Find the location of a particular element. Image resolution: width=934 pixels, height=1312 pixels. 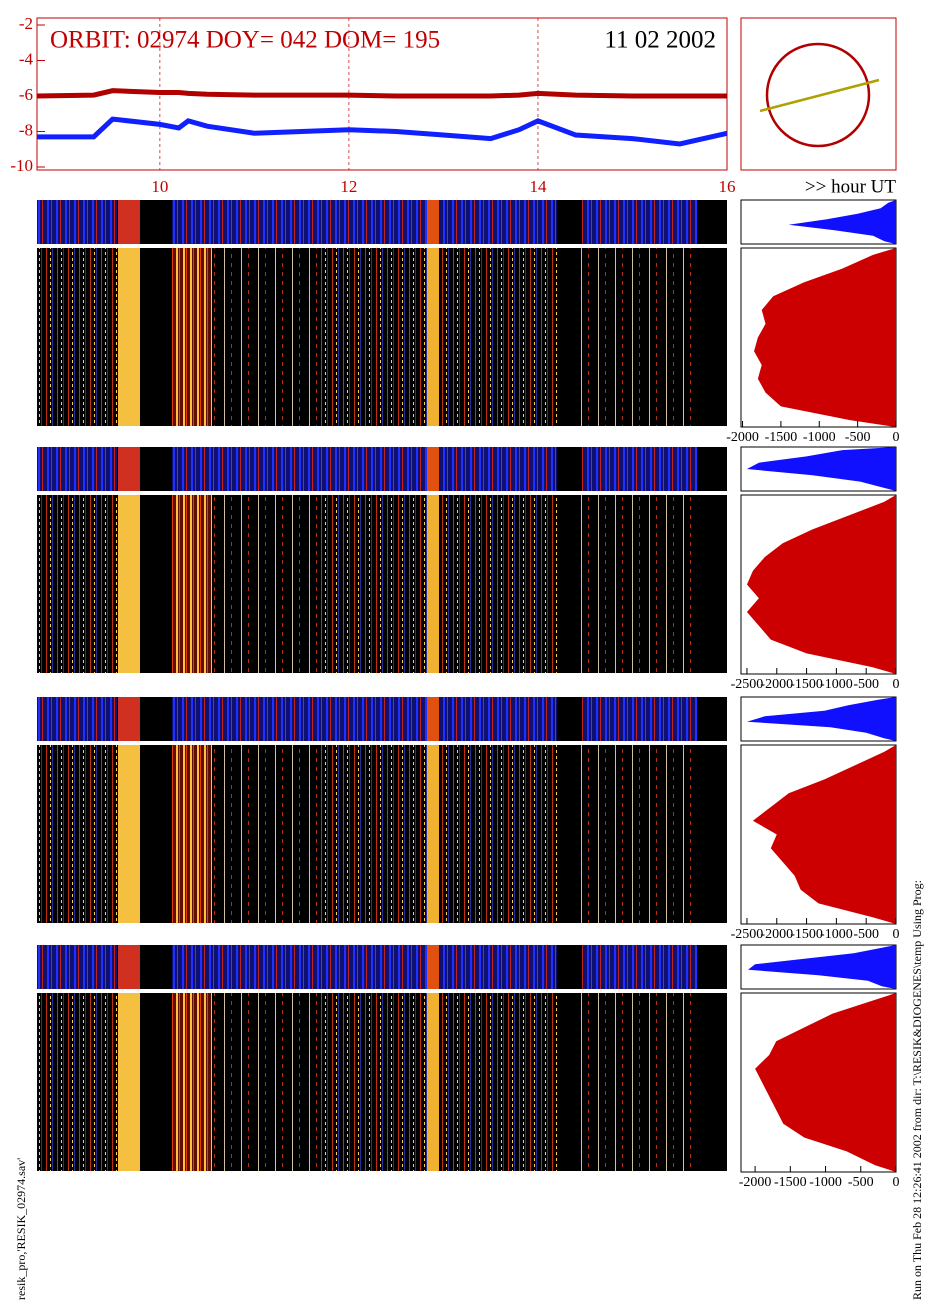

y-tick-label: -2 is located at coordinates (26, 23).